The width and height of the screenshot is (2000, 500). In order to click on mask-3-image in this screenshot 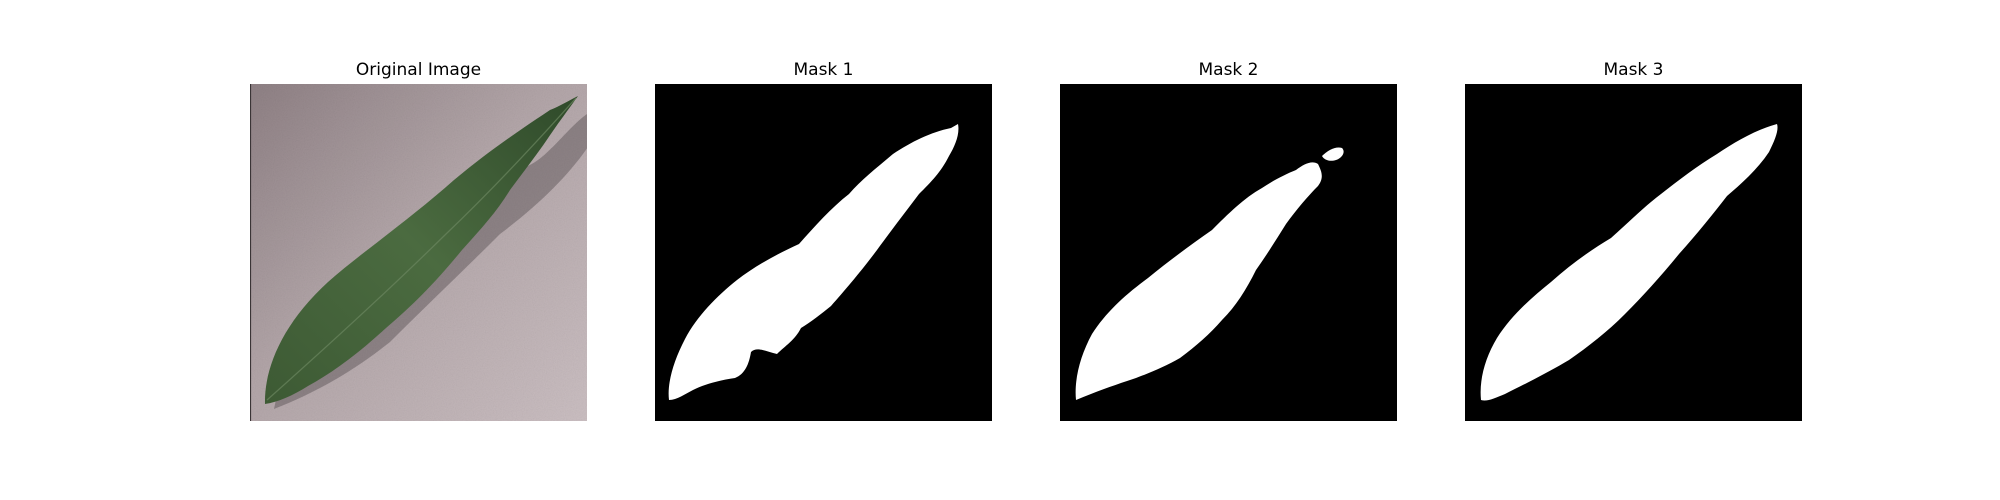, I will do `click(1633, 252)`.